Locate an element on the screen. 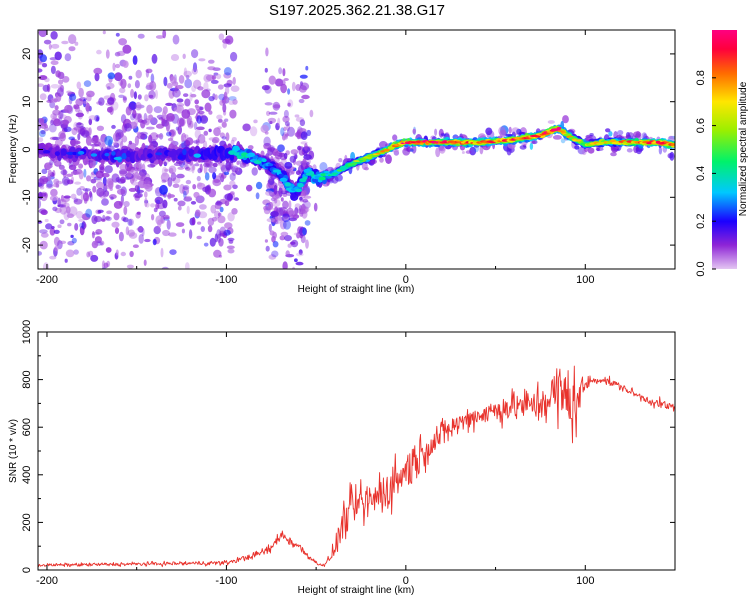 The height and width of the screenshot is (600, 750). snr-x-tick-label: -200 is located at coordinates (47, 581).